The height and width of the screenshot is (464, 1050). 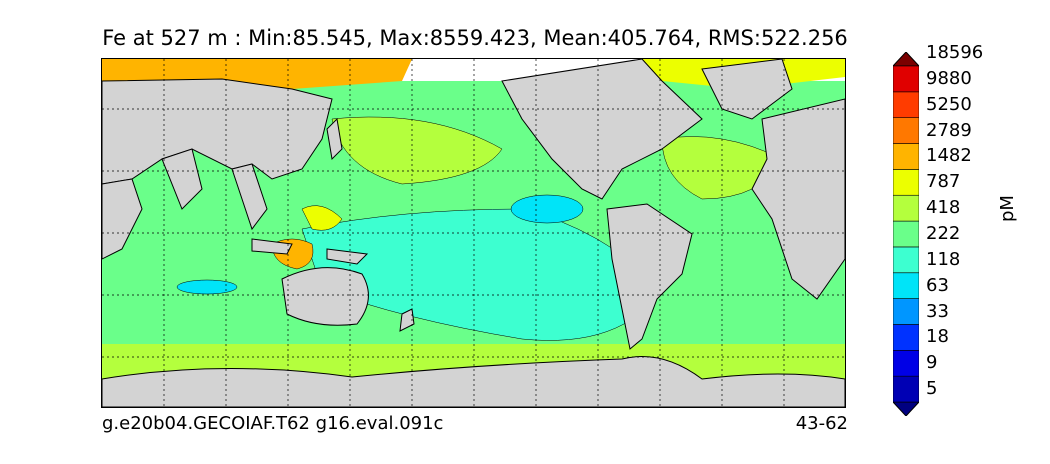 I want to click on colorbar-tick-label: 18596, so click(x=955, y=53).